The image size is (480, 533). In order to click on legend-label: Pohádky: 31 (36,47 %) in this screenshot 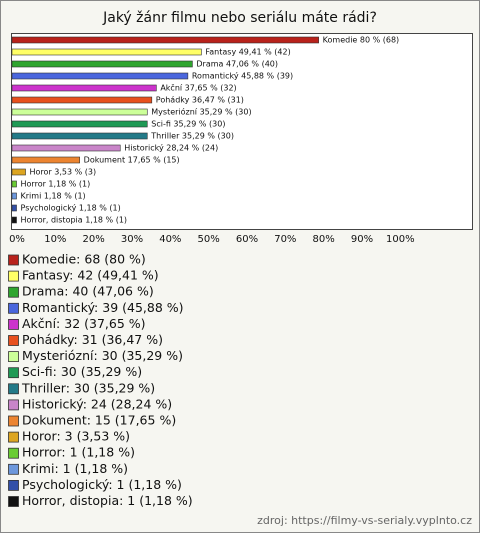, I will do `click(92, 339)`.